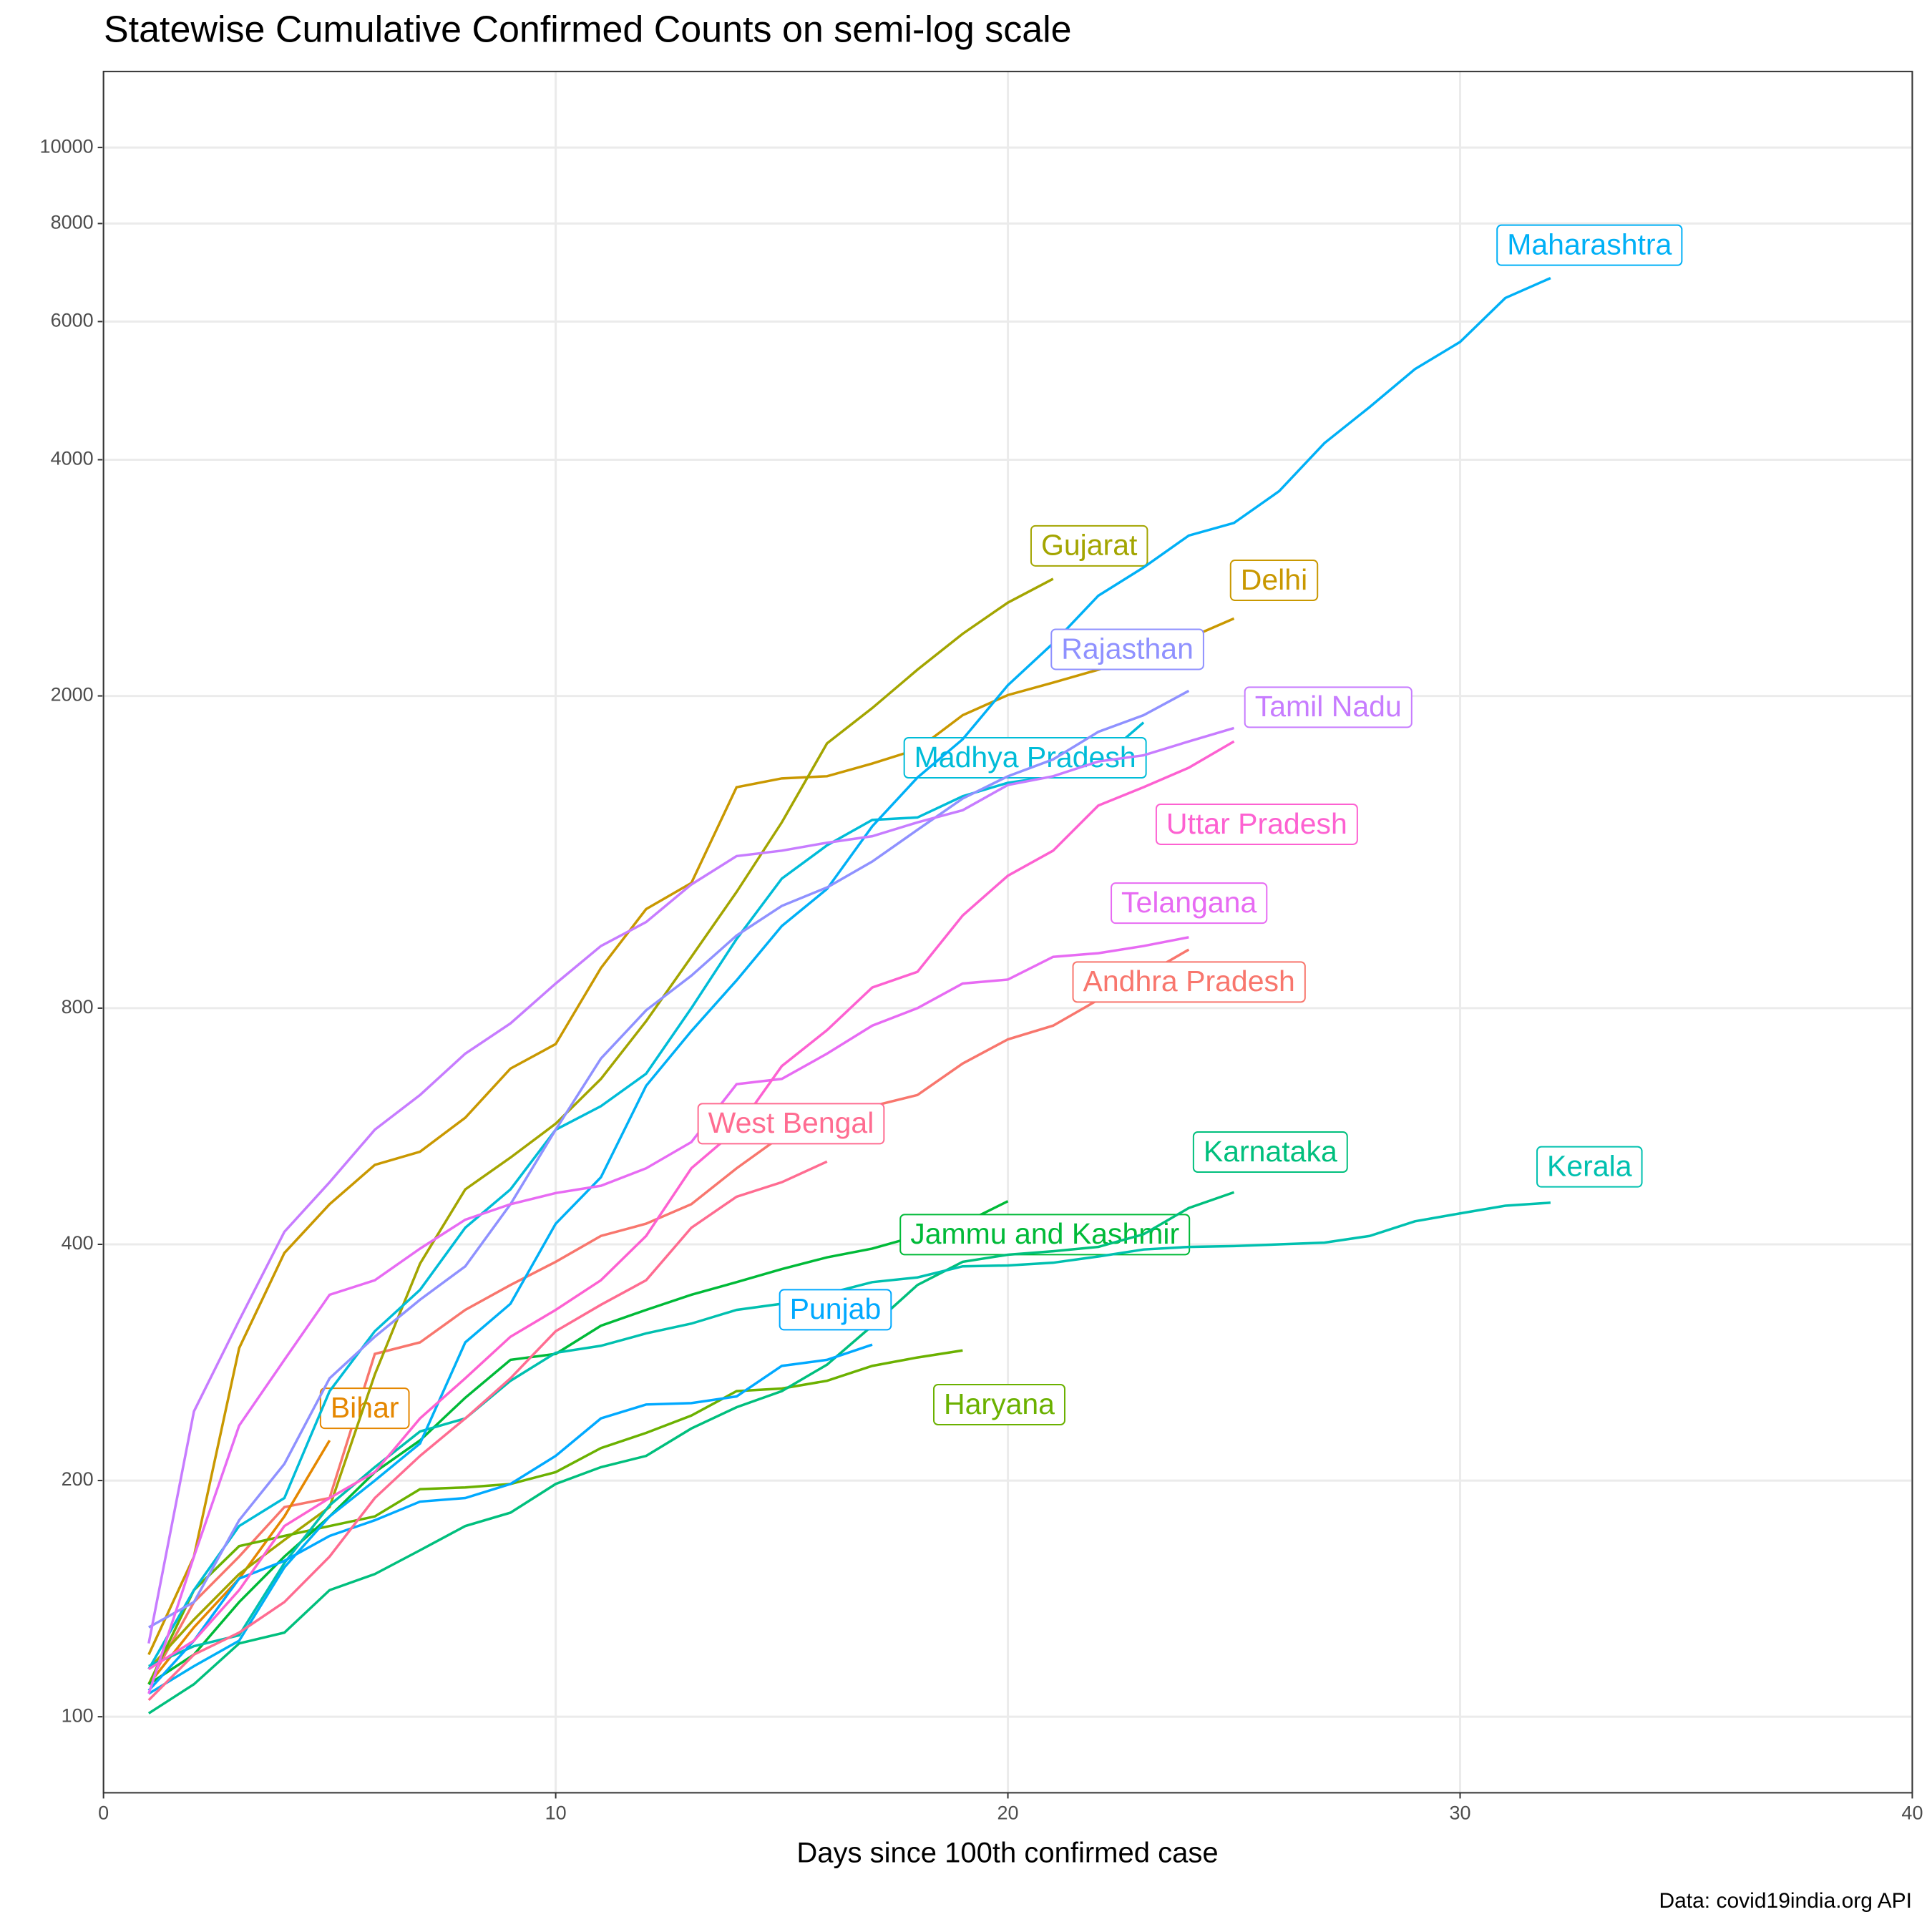  I want to click on legend-label: Punjab, so click(836, 1308).